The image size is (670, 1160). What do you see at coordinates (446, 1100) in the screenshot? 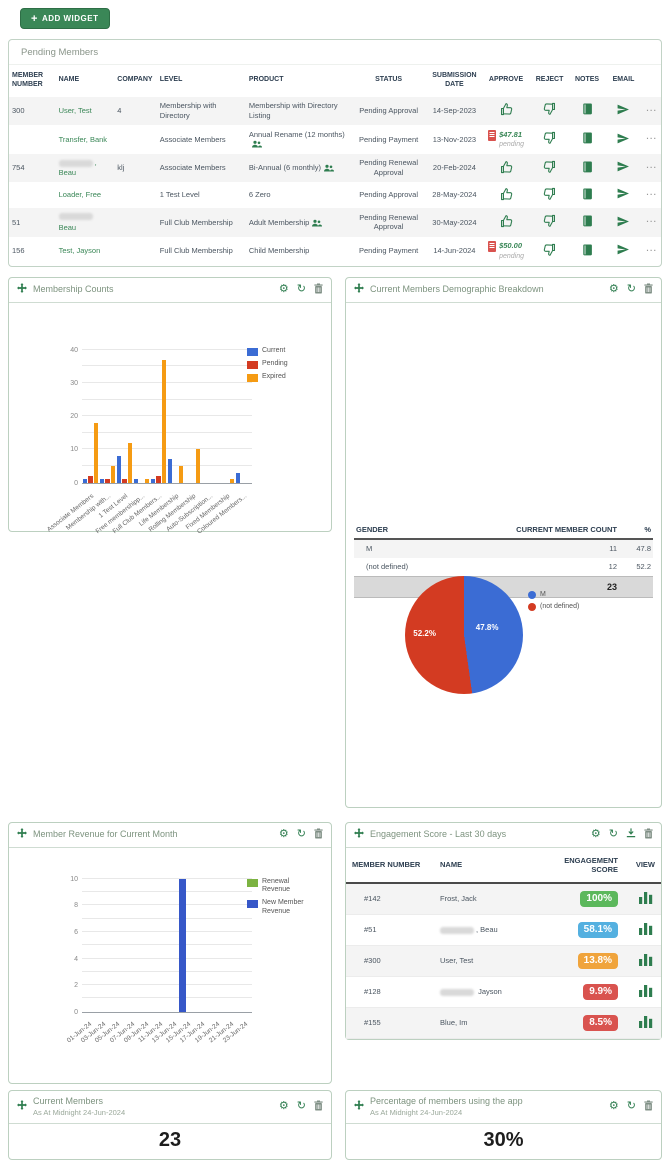
I see `widget-title: Percentage of members using the app` at bounding box center [446, 1100].